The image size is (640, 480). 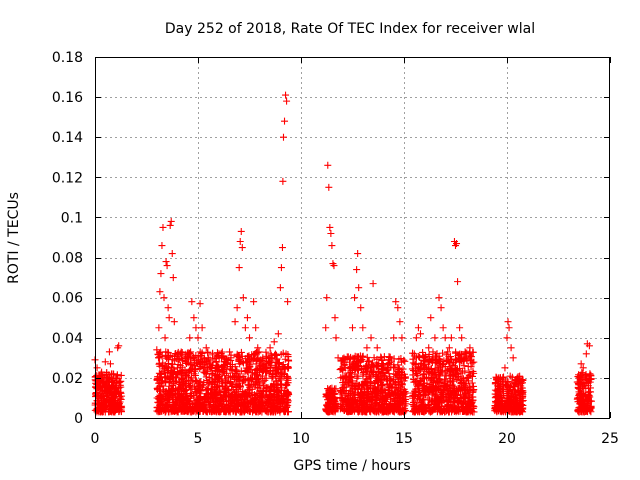 I want to click on x-tick-label: 15, so click(x=404, y=439).